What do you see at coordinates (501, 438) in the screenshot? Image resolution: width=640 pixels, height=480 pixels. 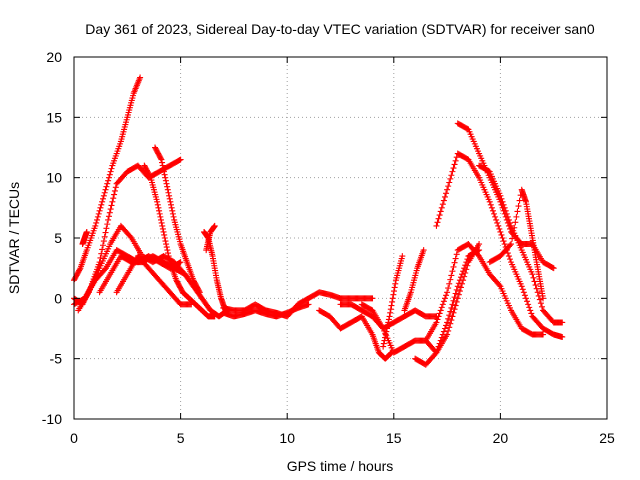 I see `x-tick-label: 20` at bounding box center [501, 438].